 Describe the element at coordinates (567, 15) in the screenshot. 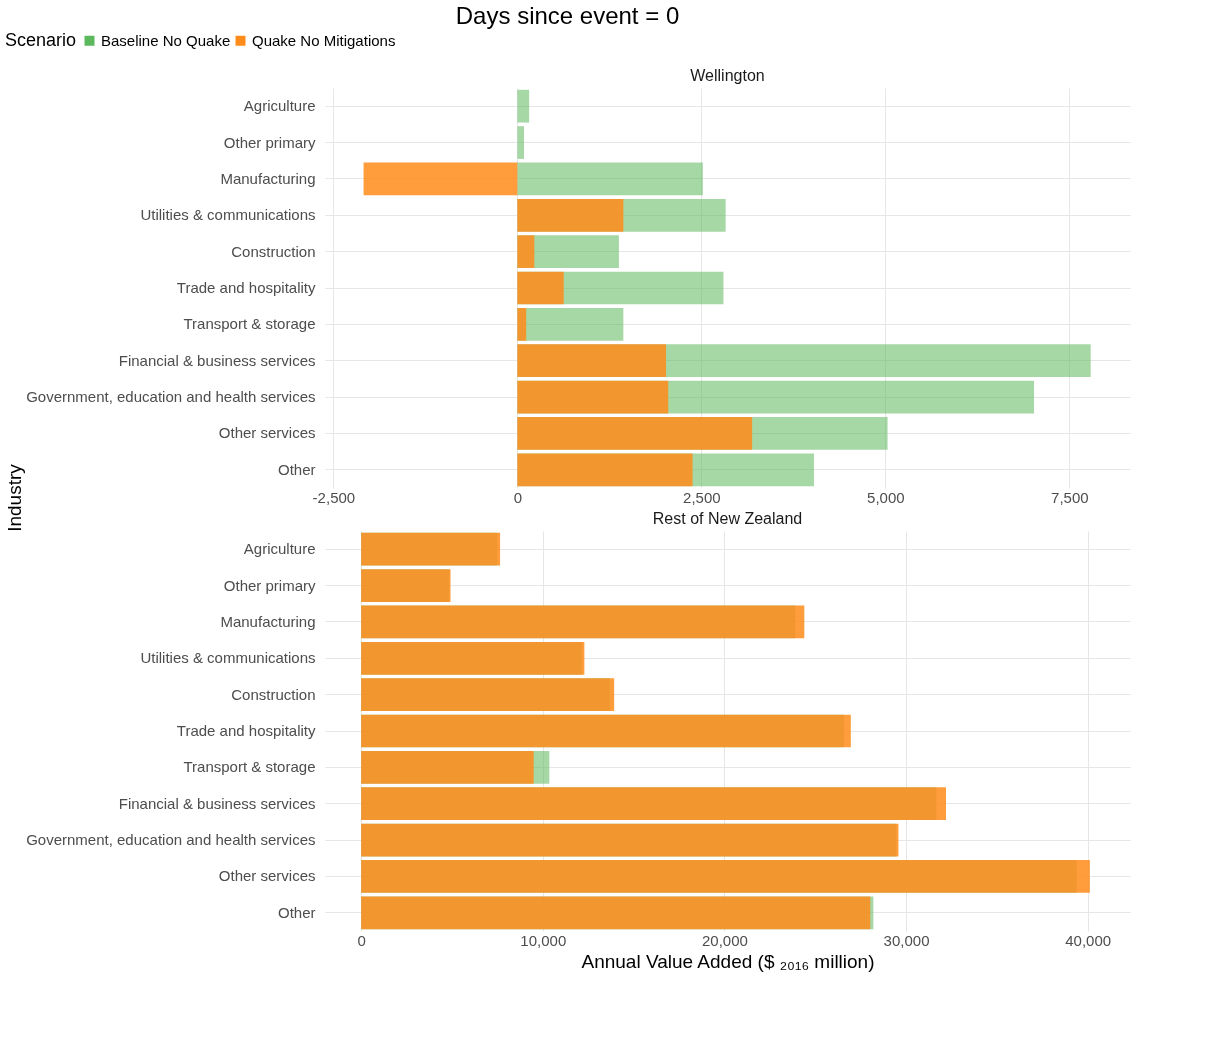

I see `chart-title: Days since event = 0` at that location.